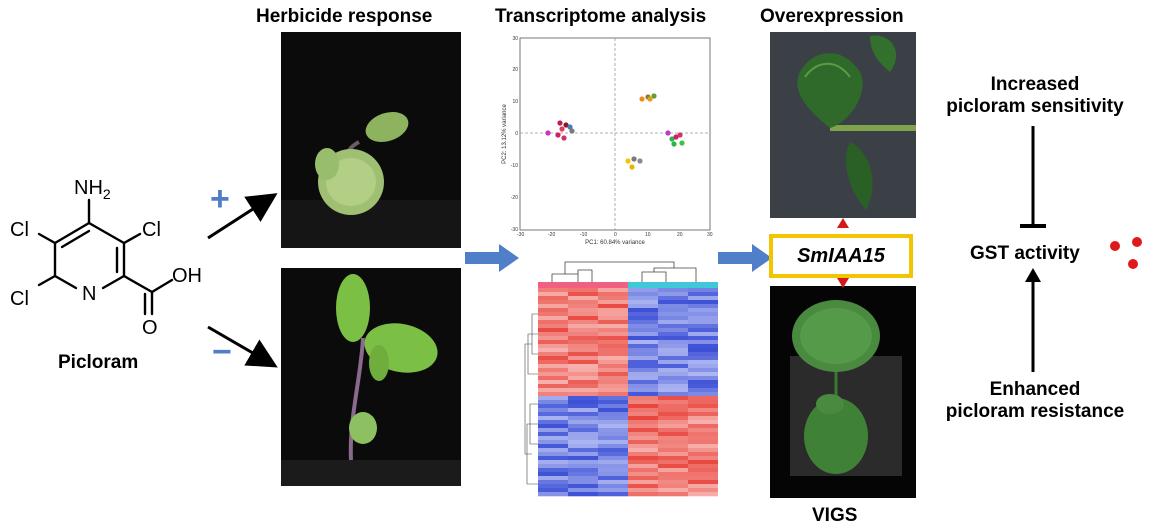 The width and height of the screenshot is (1157, 532). What do you see at coordinates (505, 133) in the screenshot?
I see `pca-y-axis-label: PC2: 13.12% variance` at bounding box center [505, 133].